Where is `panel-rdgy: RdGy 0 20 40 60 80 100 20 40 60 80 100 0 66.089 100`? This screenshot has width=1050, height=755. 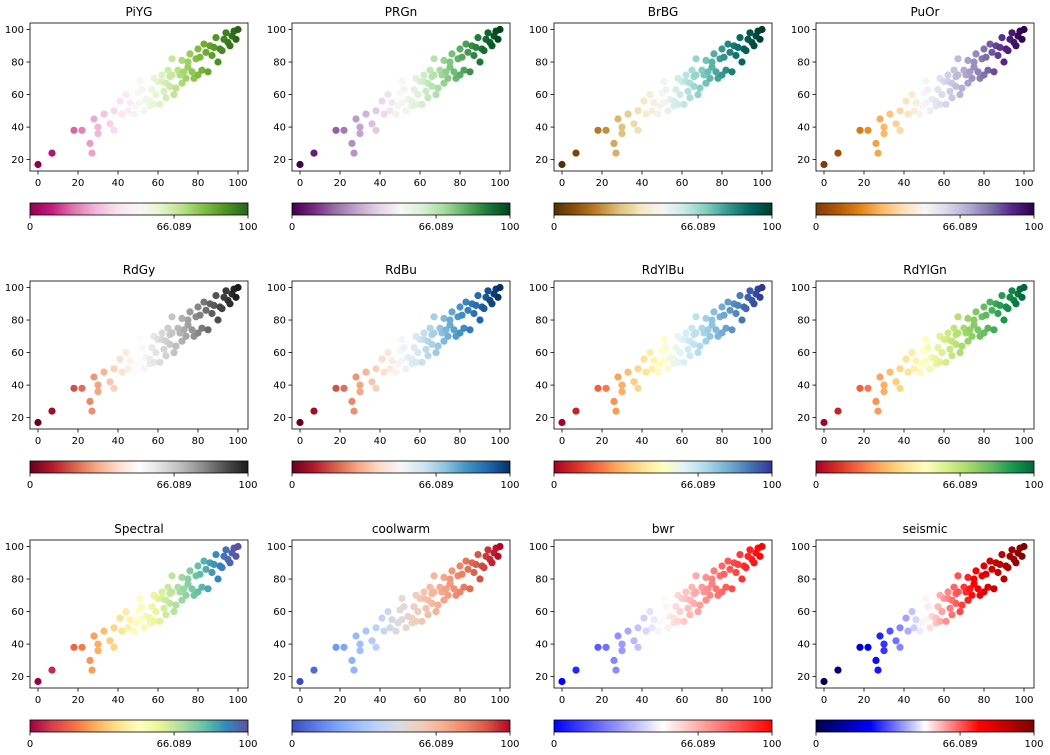
panel-rdgy: RdGy 0 20 40 60 80 100 20 40 60 80 100 0 66.089 100 is located at coordinates (131, 377).